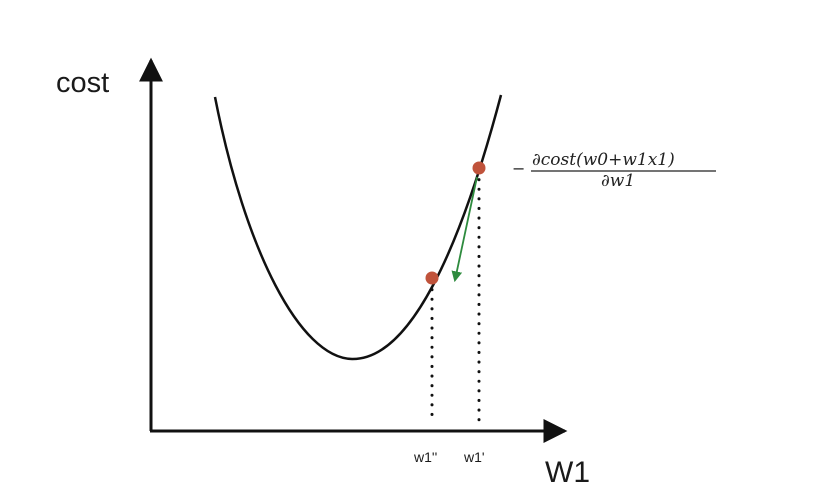 The height and width of the screenshot is (503, 840). Describe the element at coordinates (82, 83) in the screenshot. I see `y-axis-label: cost` at that location.